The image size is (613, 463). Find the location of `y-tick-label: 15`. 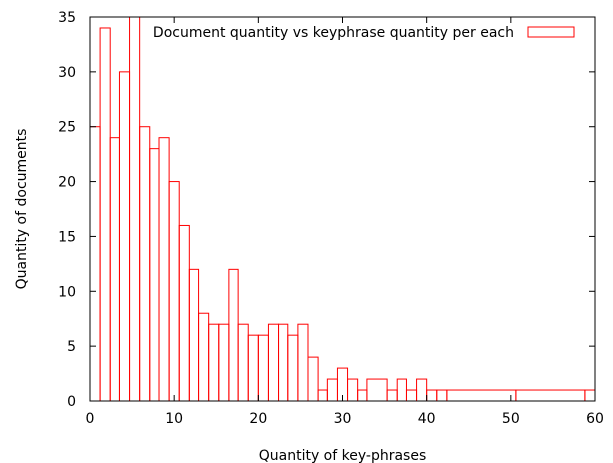

y-tick-label: 15 is located at coordinates (67, 237).